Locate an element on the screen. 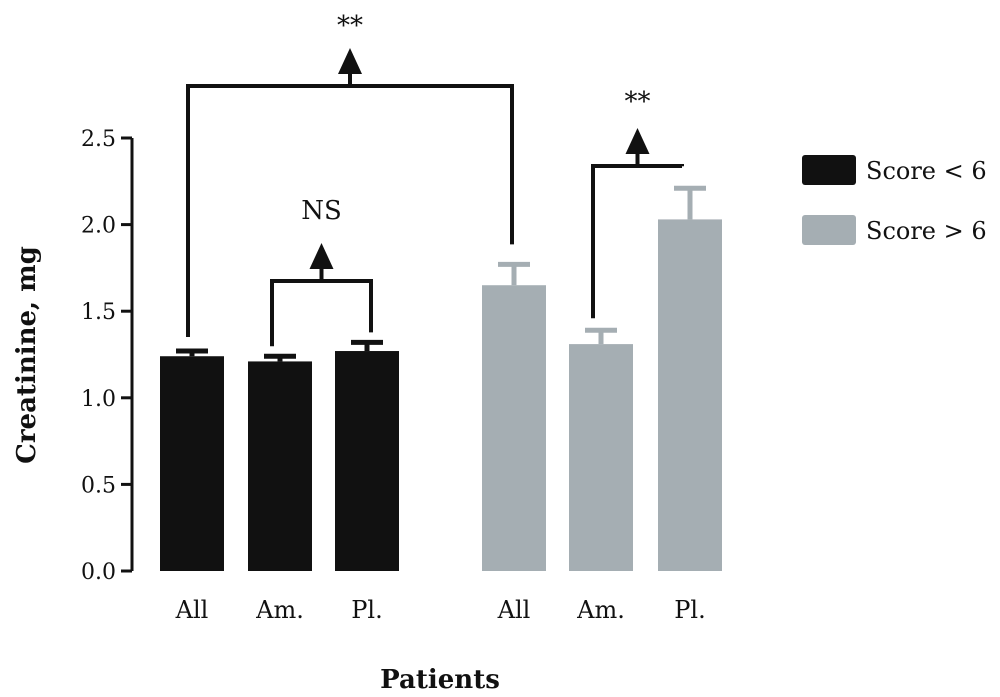 The width and height of the screenshot is (1000, 697). category-labels: All Am. Pl. All Am. Pl. is located at coordinates (440, 610).